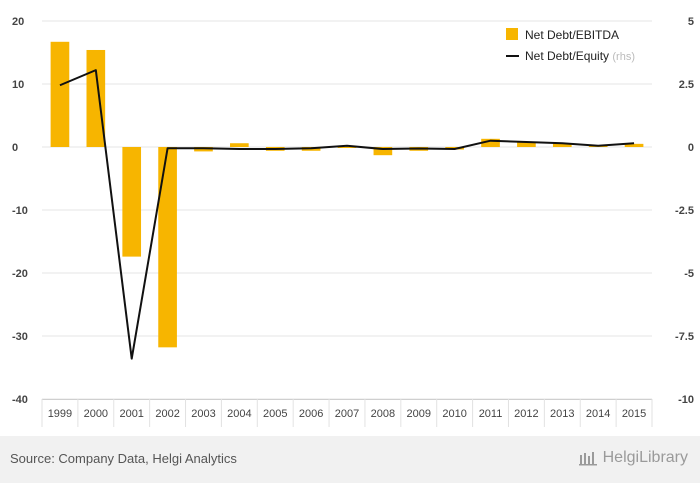 Image resolution: width=700 pixels, height=483 pixels. What do you see at coordinates (167, 414) in the screenshot?
I see `x-tick-label: 2002` at bounding box center [167, 414].